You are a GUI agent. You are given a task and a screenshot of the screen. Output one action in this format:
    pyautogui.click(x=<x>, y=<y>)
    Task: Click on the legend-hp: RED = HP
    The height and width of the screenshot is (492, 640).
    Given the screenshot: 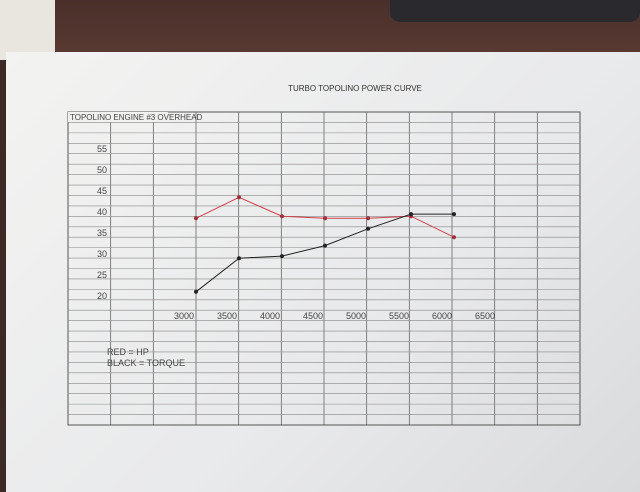 What is the action you would take?
    pyautogui.click(x=128, y=352)
    